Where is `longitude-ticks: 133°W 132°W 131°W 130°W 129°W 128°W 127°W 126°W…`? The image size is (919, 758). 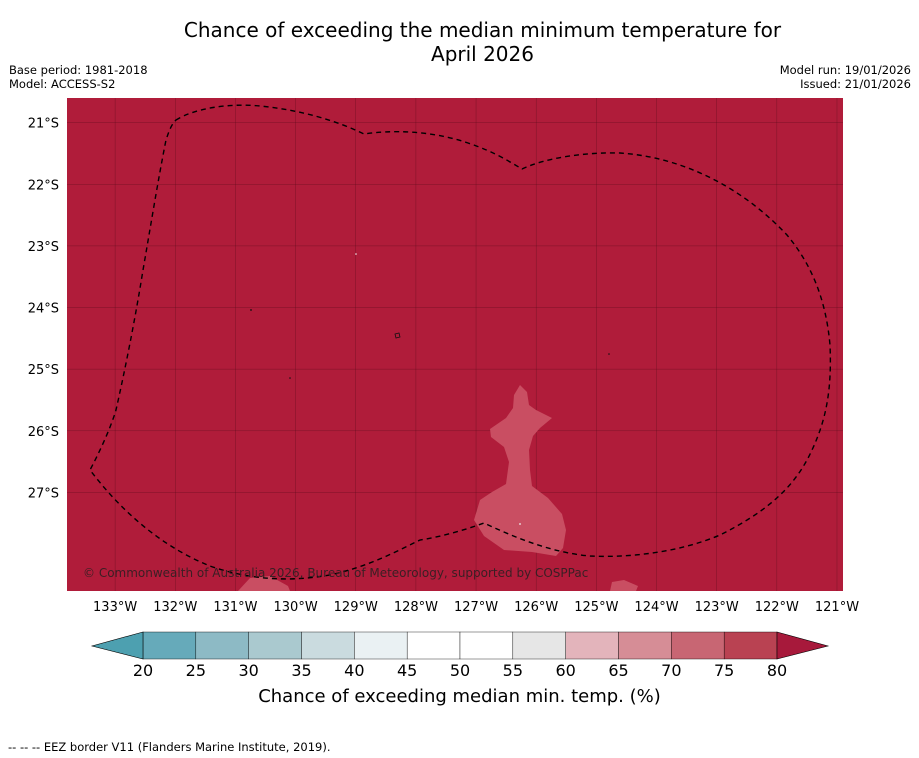
longitude-ticks: 133°W 132°W 131°W 130°W 129°W 128°W 127°W 126°W… is located at coordinates (476, 607).